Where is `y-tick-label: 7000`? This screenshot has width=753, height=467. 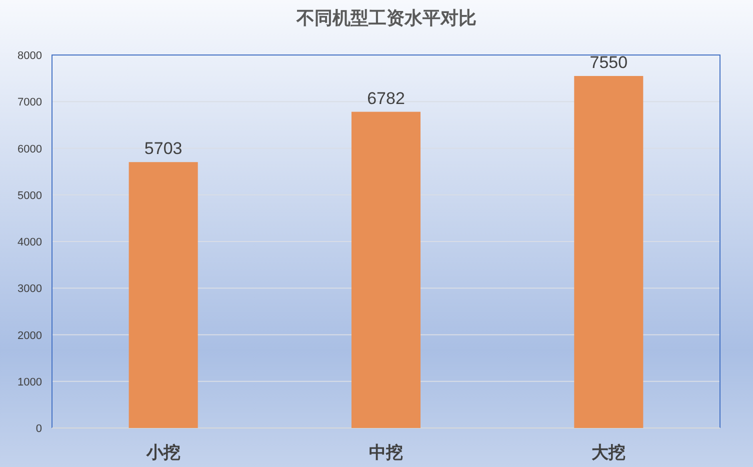
y-tick-label: 7000 is located at coordinates (30, 102).